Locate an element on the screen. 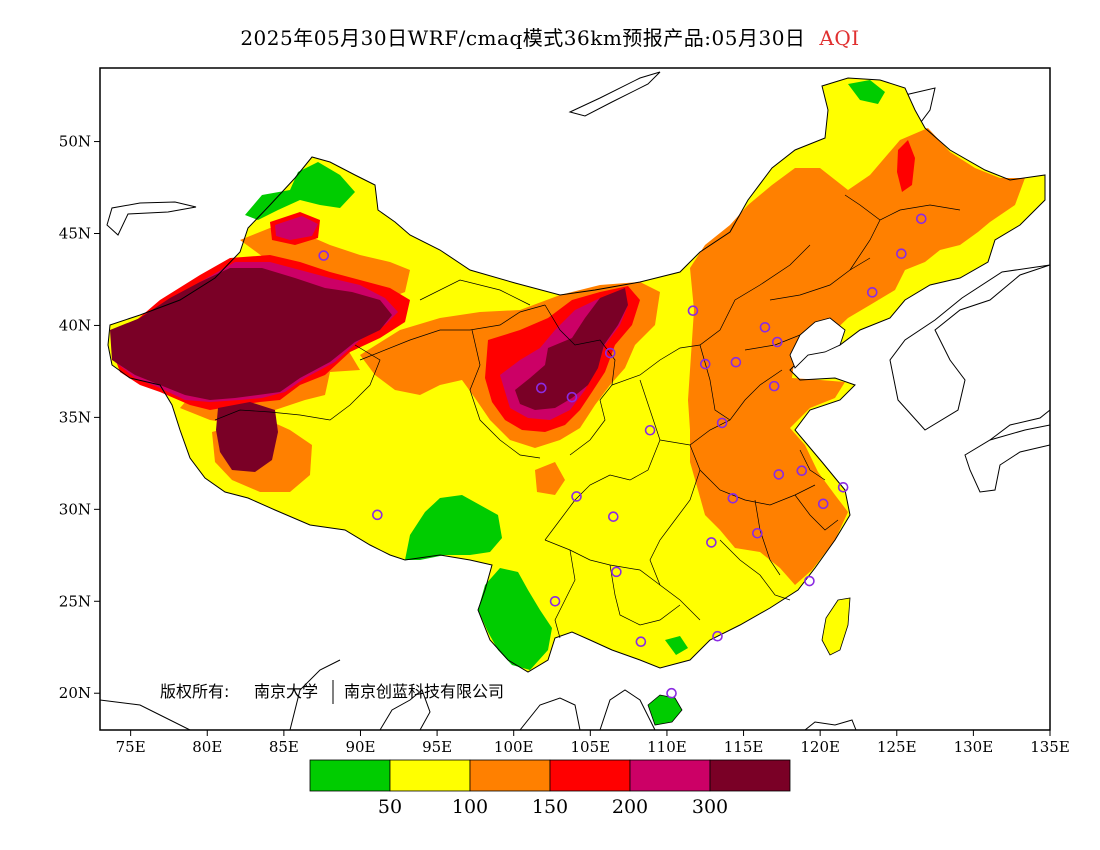 This screenshot has width=1100, height=850. lon-tick-label: 125E is located at coordinates (897, 747).